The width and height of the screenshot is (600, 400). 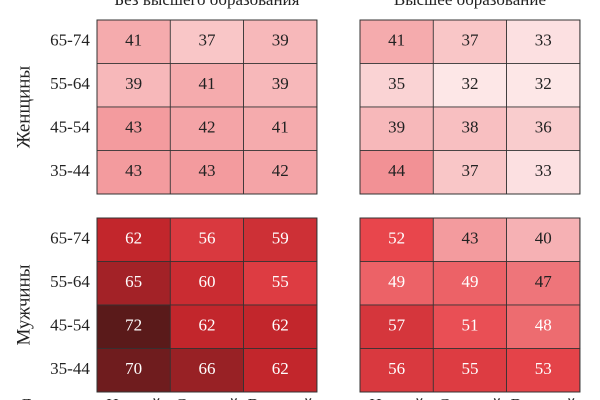 I want to click on row-group-label: Мужчины, so click(x=23, y=304).